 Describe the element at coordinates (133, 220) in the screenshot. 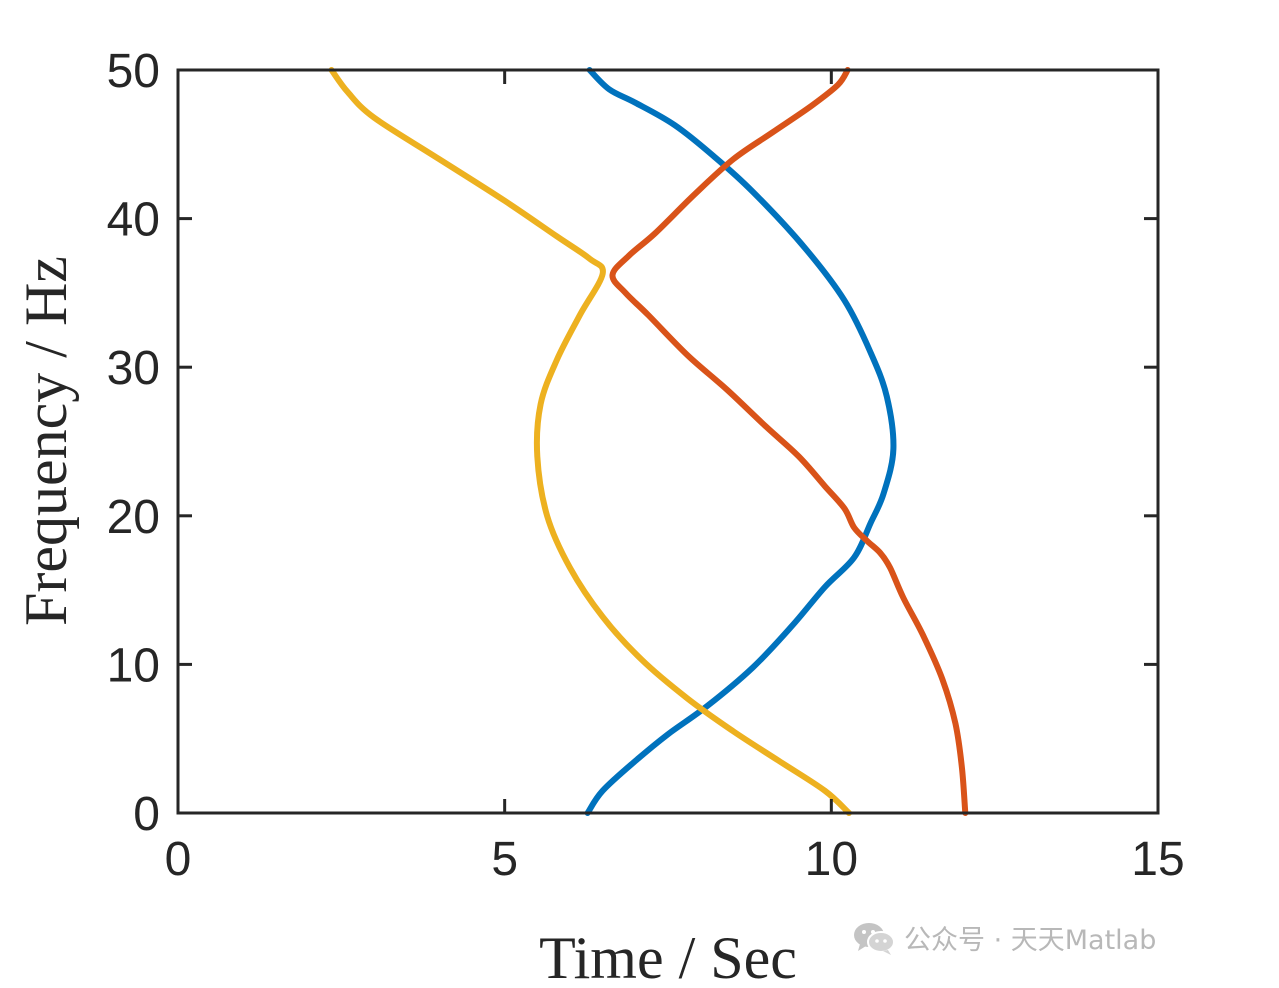

I see `y-tick-label: 40` at that location.